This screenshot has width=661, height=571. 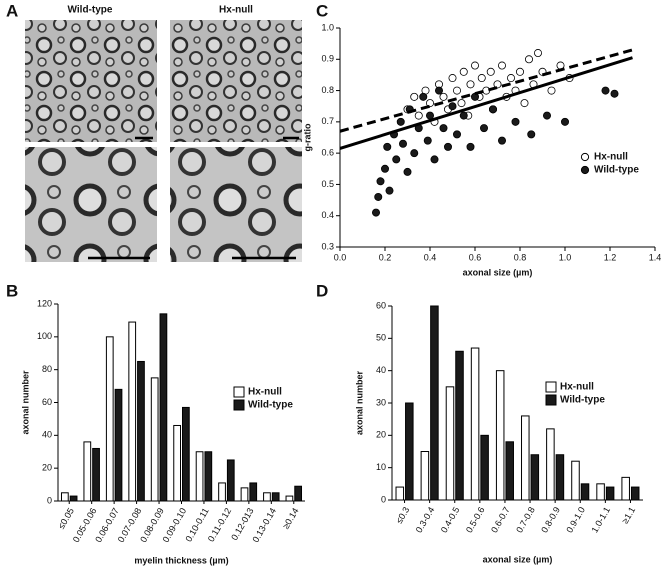 I want to click on x-tick-label: 0.2, so click(x=385, y=257).